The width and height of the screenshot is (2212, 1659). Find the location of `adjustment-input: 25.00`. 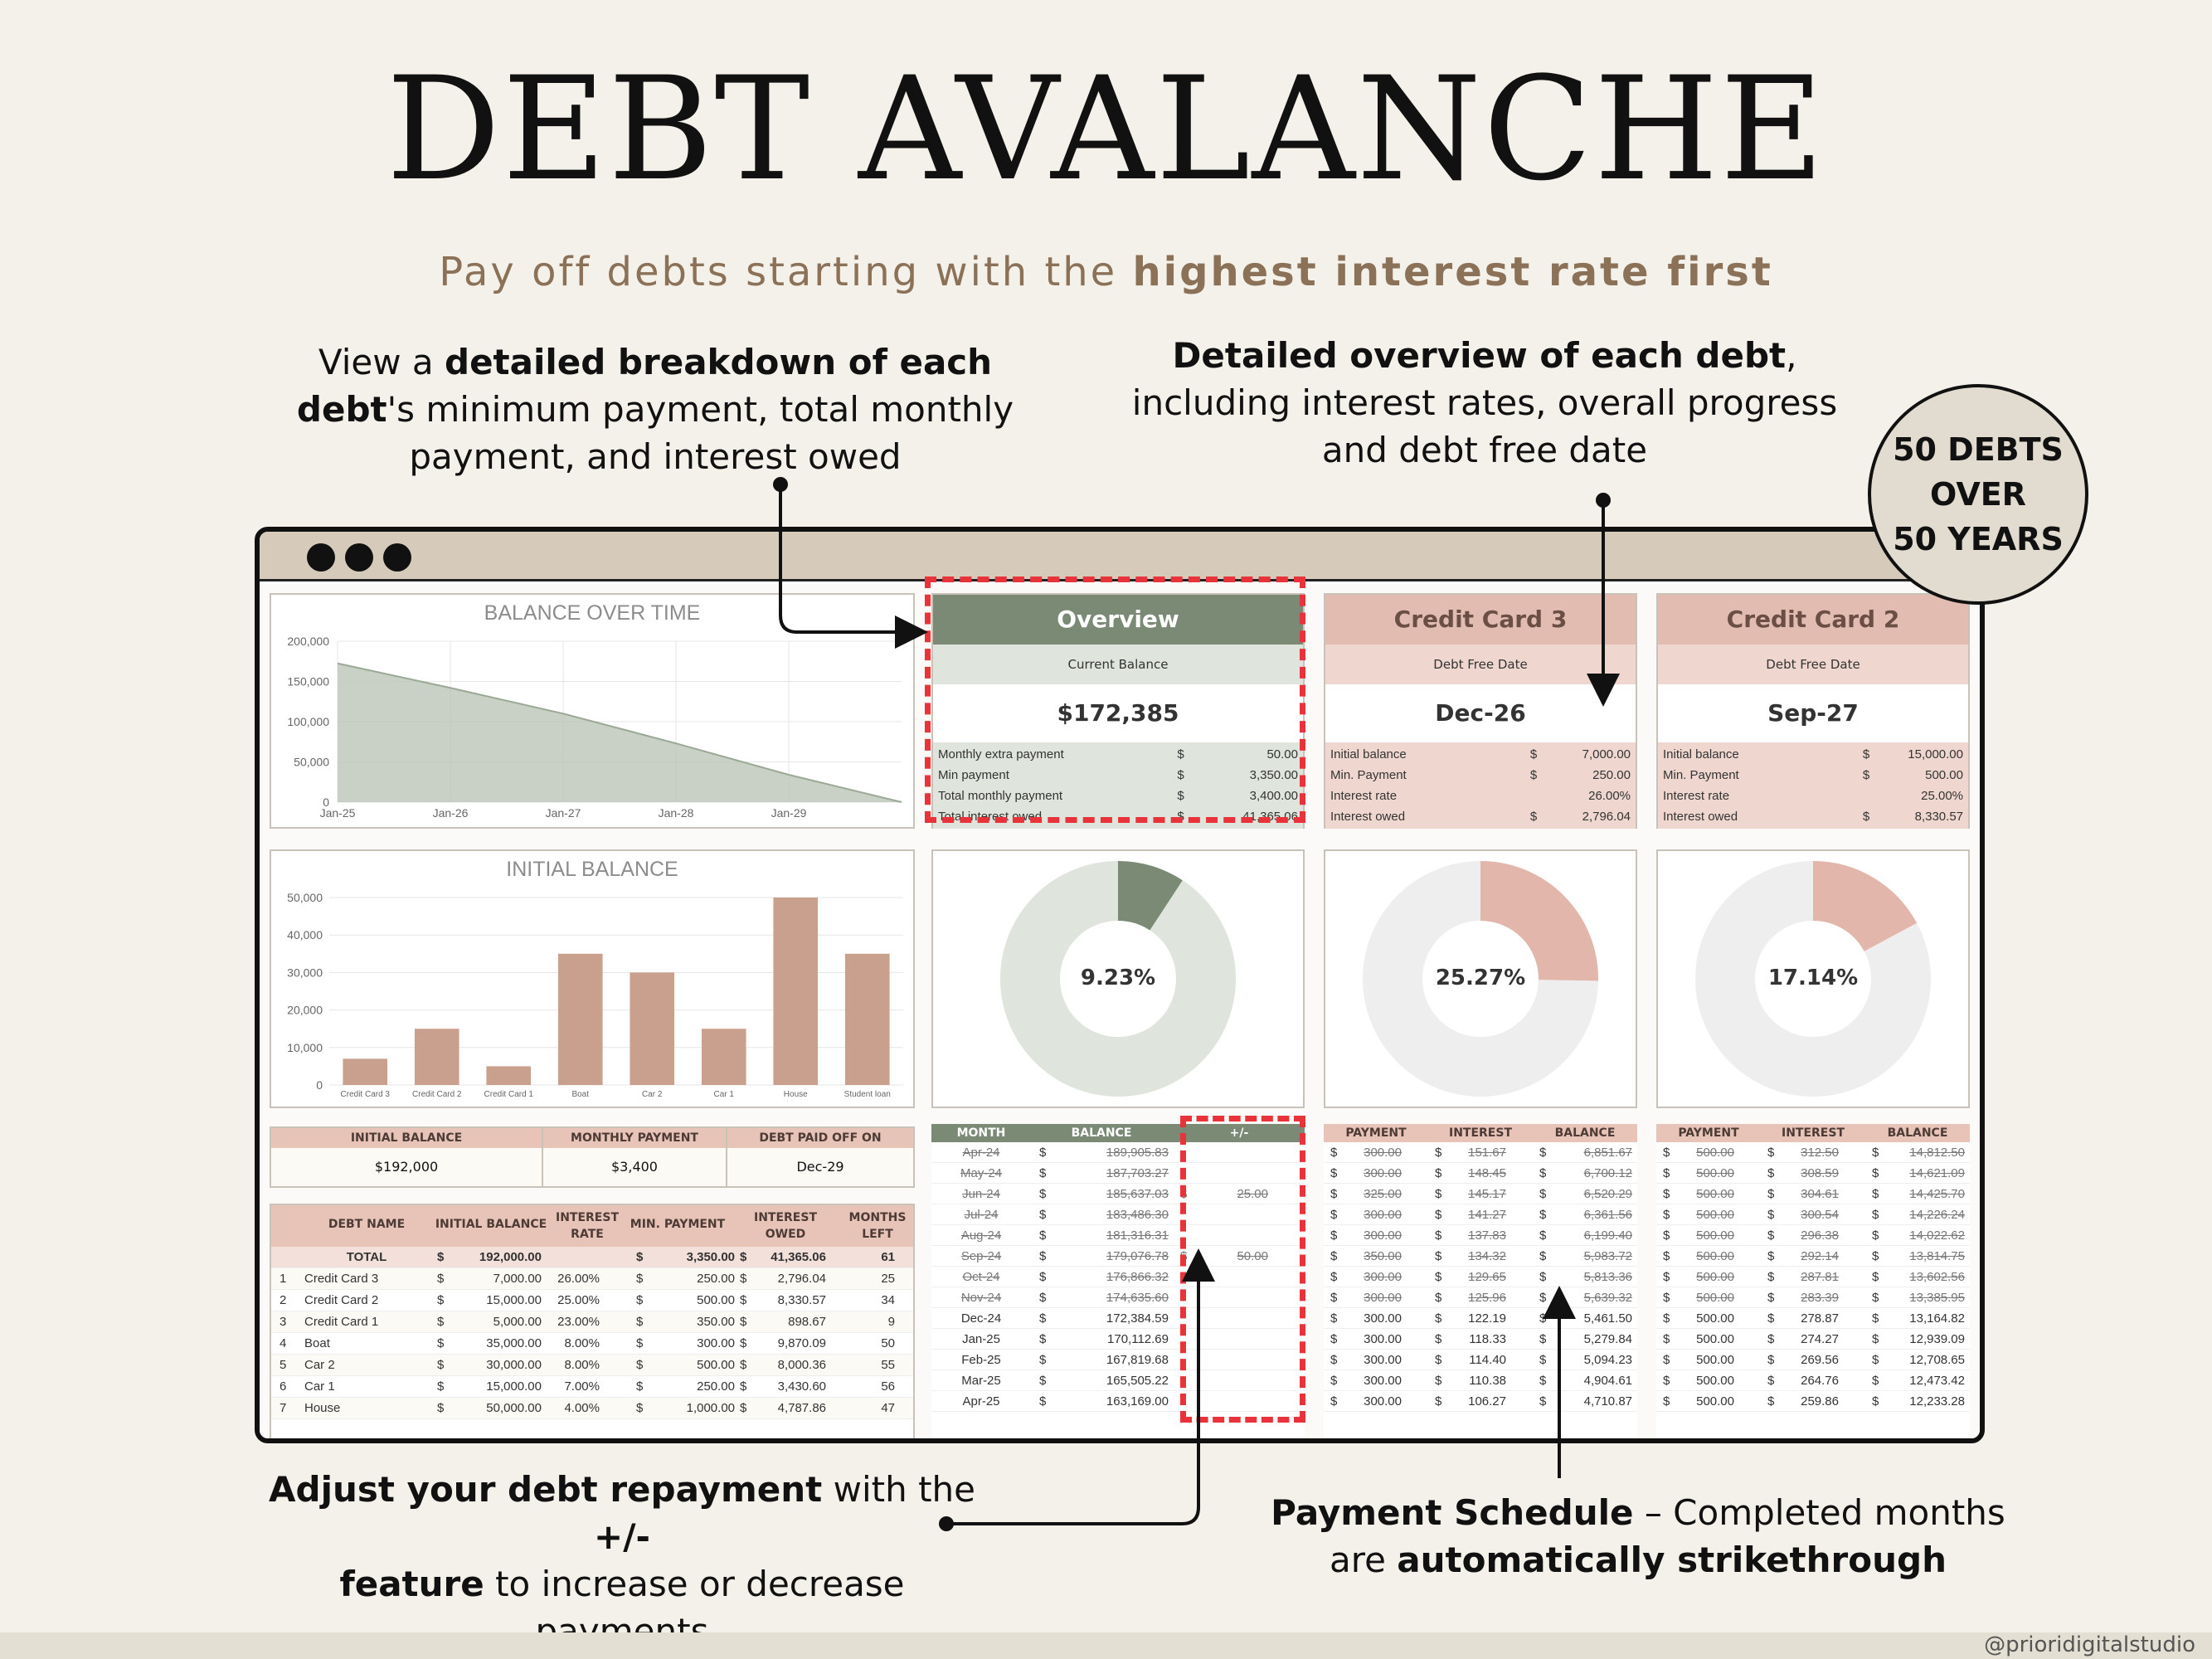

adjustment-input: 25.00 is located at coordinates (1252, 1194).